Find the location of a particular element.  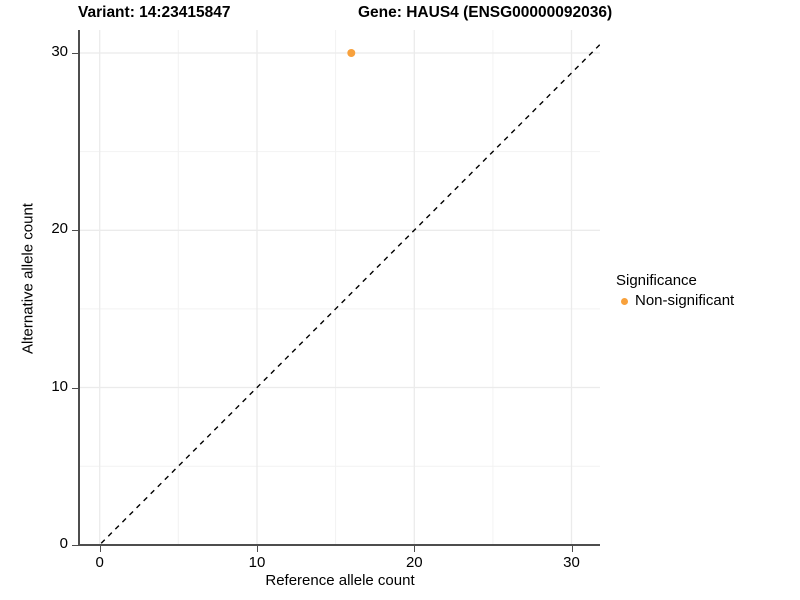

dot-icon is located at coordinates (624, 301).